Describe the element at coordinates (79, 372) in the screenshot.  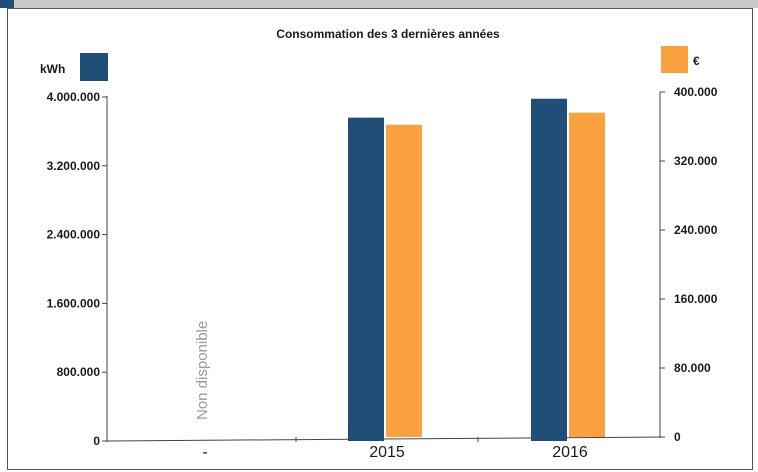
I see `left-tick-label: 800.000` at that location.